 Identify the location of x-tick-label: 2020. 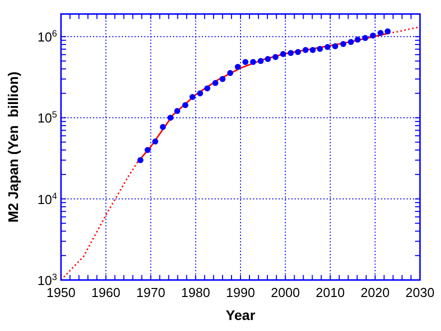
(375, 292).